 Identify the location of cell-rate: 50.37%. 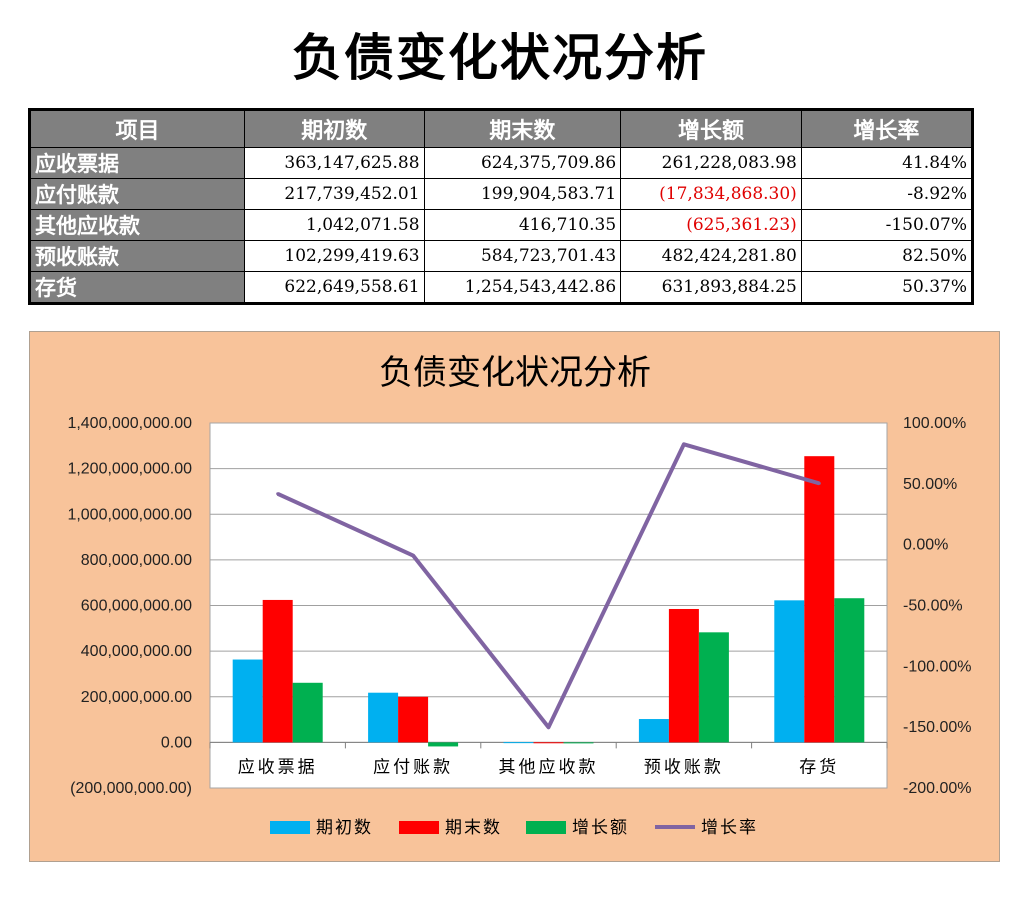
(887, 287).